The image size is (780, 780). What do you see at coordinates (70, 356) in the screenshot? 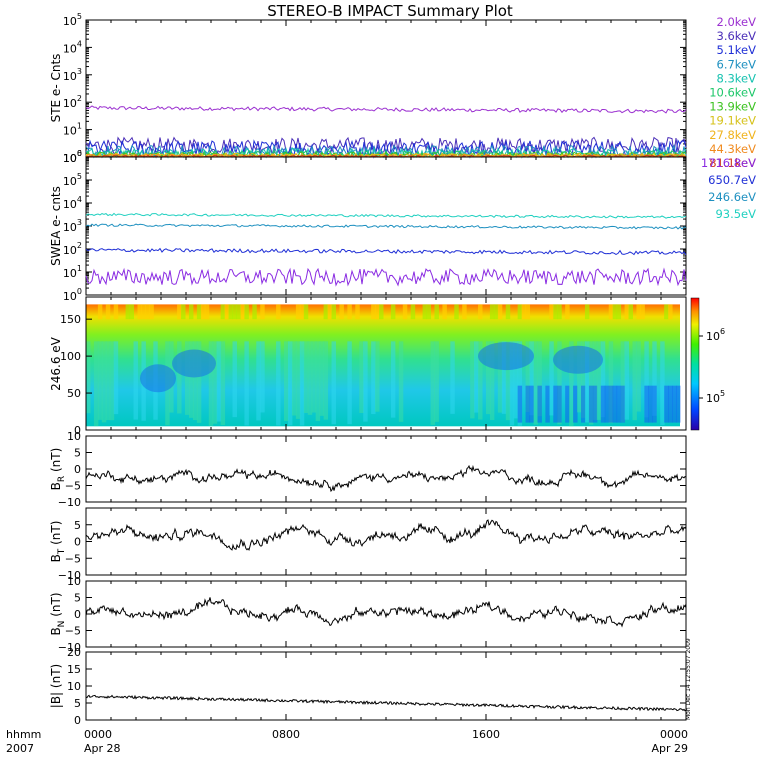
I see `y-tick-label: 100` at bounding box center [70, 356].